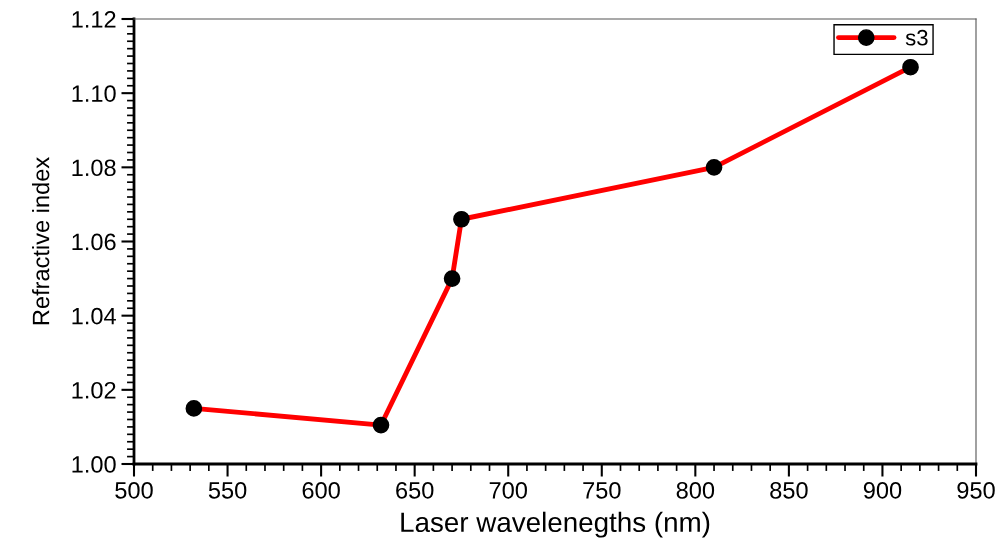 This screenshot has height=540, width=1005. I want to click on y-tick-label: 1.02, so click(94, 390).